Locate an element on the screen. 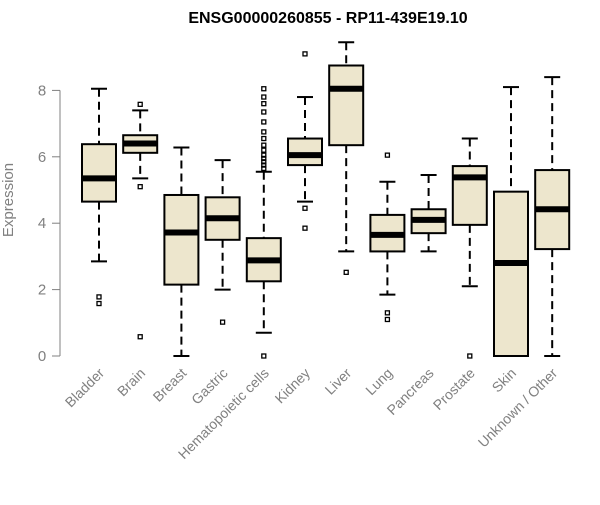  box-hematopoietic-cells is located at coordinates (263, 222).